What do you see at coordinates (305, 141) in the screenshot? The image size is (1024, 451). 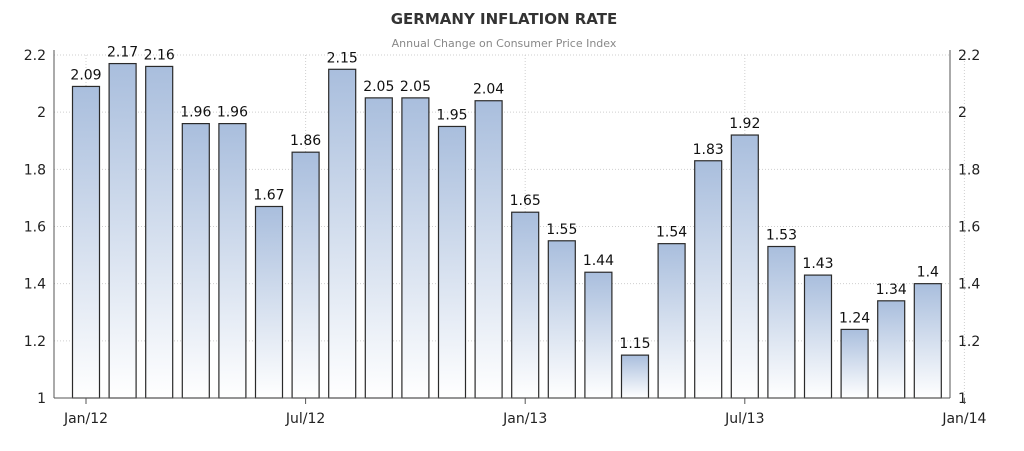 I see `data-label: 1.86` at bounding box center [305, 141].